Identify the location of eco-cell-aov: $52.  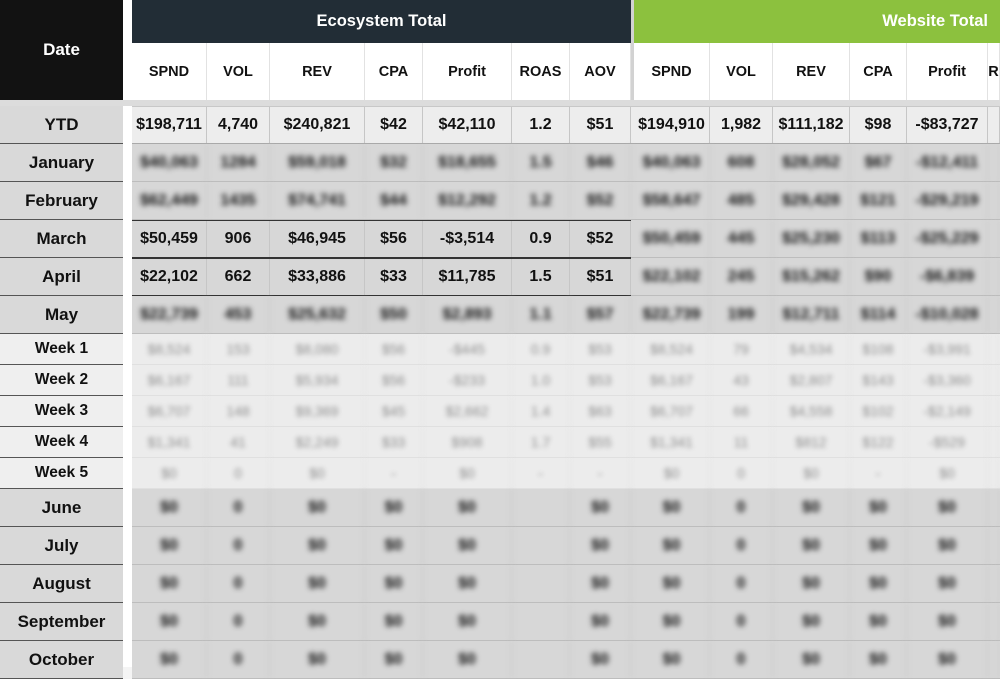
(600, 238).